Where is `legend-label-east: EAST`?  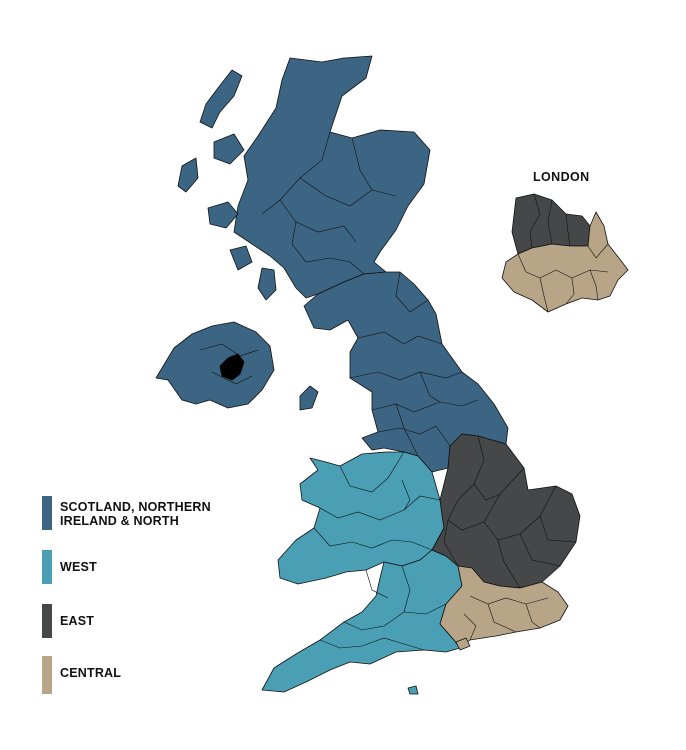 legend-label-east: EAST is located at coordinates (77, 621).